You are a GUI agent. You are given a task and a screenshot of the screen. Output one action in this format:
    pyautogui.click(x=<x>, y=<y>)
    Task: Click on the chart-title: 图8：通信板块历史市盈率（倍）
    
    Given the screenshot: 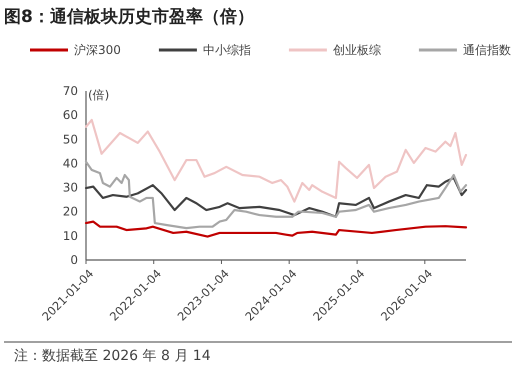 What is the action you would take?
    pyautogui.click(x=129, y=17)
    